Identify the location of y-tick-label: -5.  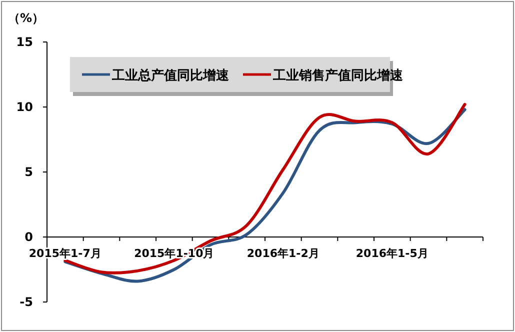
(26, 302).